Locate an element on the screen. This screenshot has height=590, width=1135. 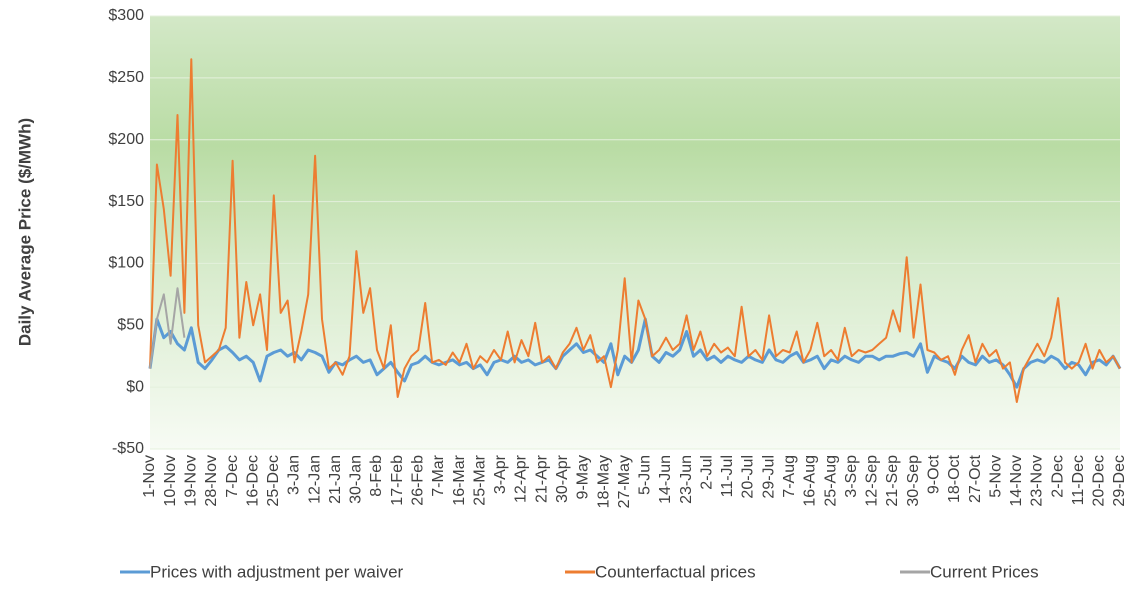
x-tick-label: 26-Feb is located at coordinates (418, 480).